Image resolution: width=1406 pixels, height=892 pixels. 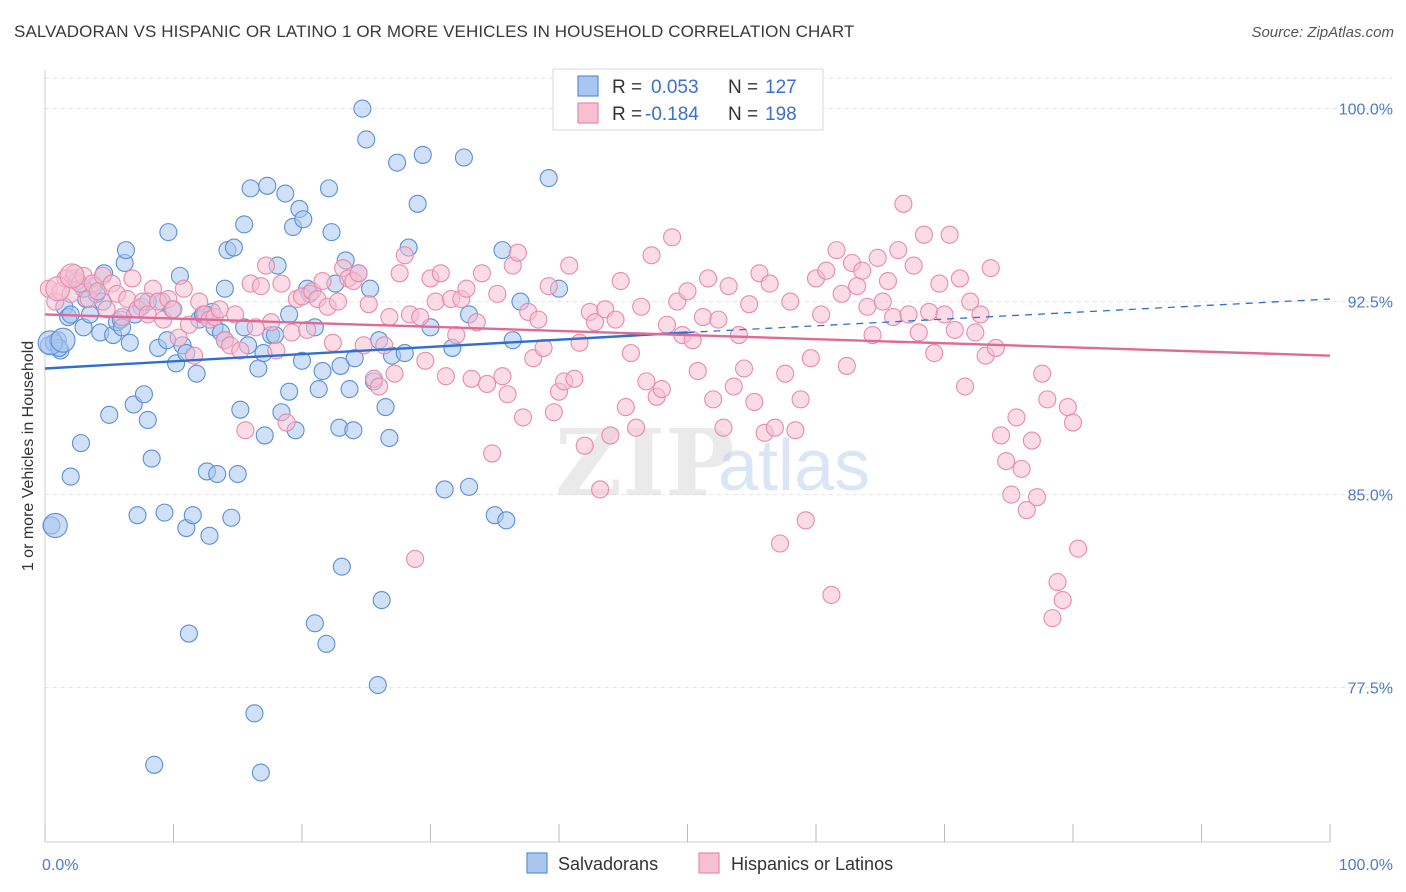 What do you see at coordinates (1366, 110) in the screenshot?
I see `y-tick-label: 100.0%` at bounding box center [1366, 110].